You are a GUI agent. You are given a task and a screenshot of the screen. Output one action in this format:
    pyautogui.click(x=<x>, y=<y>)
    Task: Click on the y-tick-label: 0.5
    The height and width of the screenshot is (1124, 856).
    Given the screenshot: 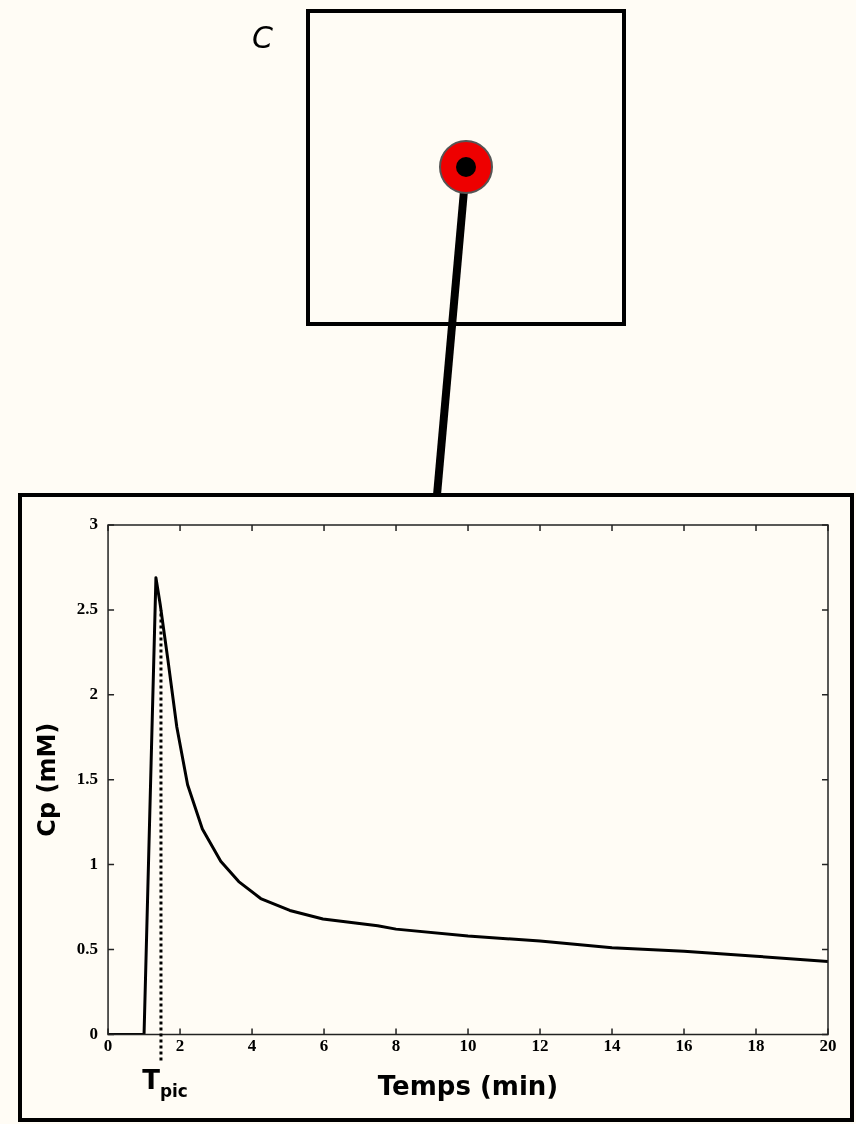 What is the action you would take?
    pyautogui.click(x=87, y=948)
    